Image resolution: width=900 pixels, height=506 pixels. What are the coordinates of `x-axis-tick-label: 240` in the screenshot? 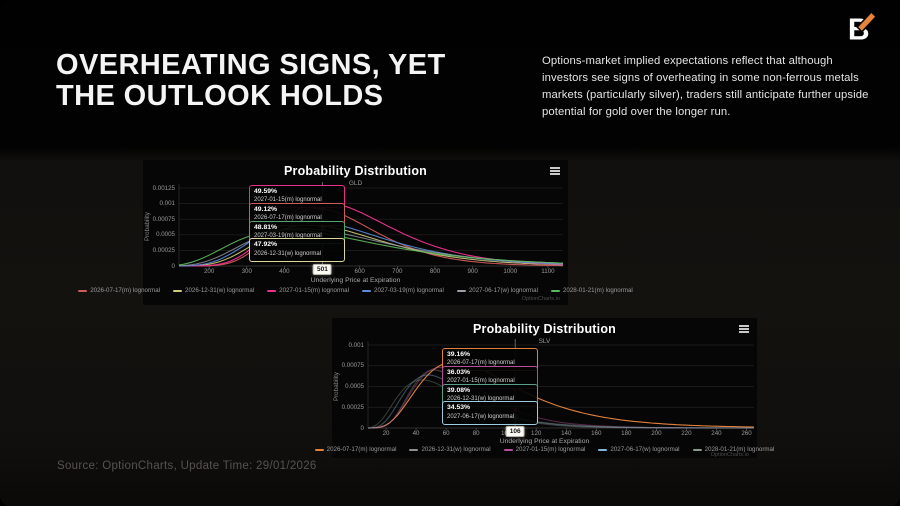 It's located at (716, 433).